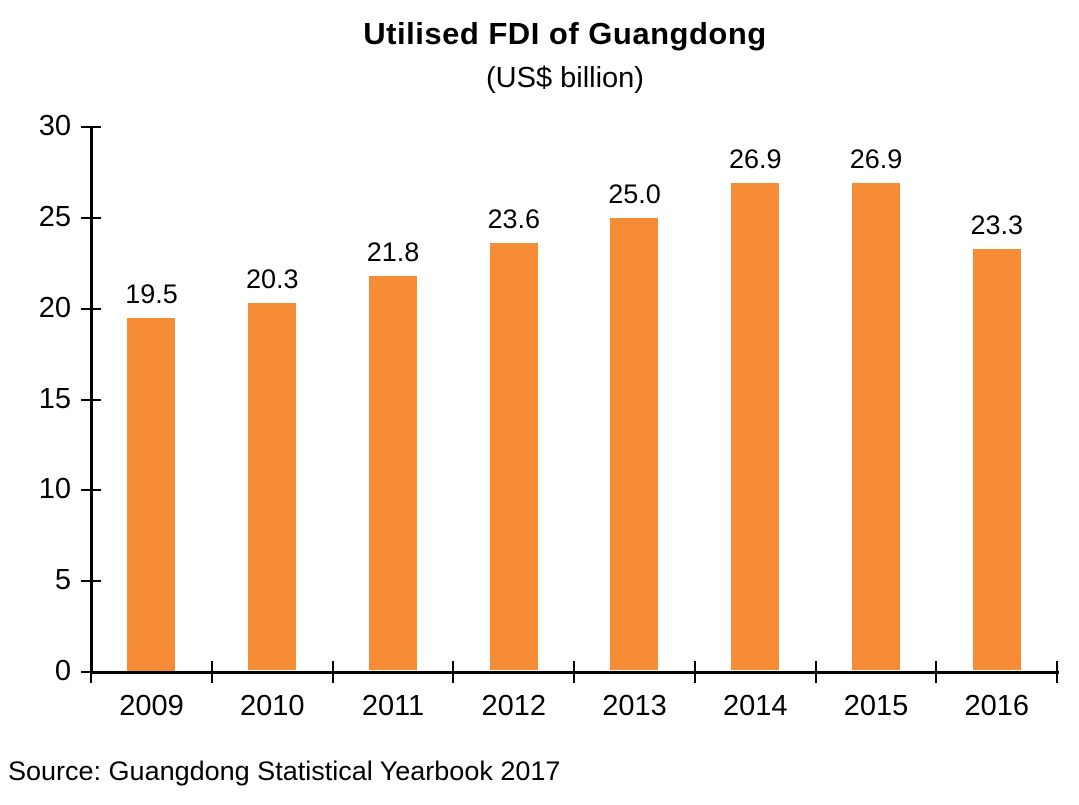  Describe the element at coordinates (755, 427) in the screenshot. I see `bar-2014` at that location.